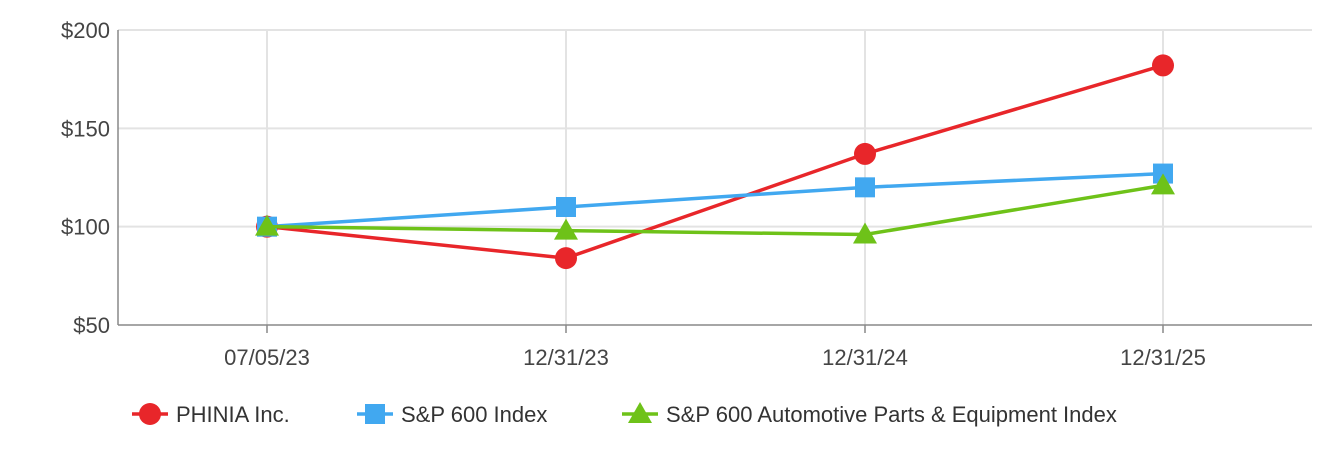 The image size is (1344, 460). What do you see at coordinates (566, 357) in the screenshot?
I see `x-tick-label: 12/31/23` at bounding box center [566, 357].